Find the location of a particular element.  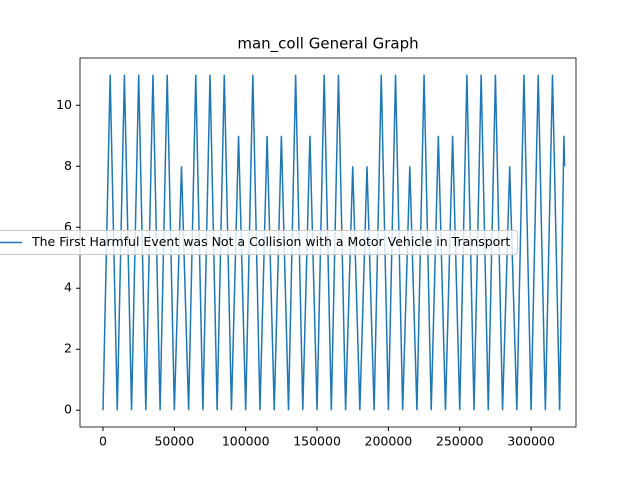

x-tick-label: 150000 is located at coordinates (317, 441).